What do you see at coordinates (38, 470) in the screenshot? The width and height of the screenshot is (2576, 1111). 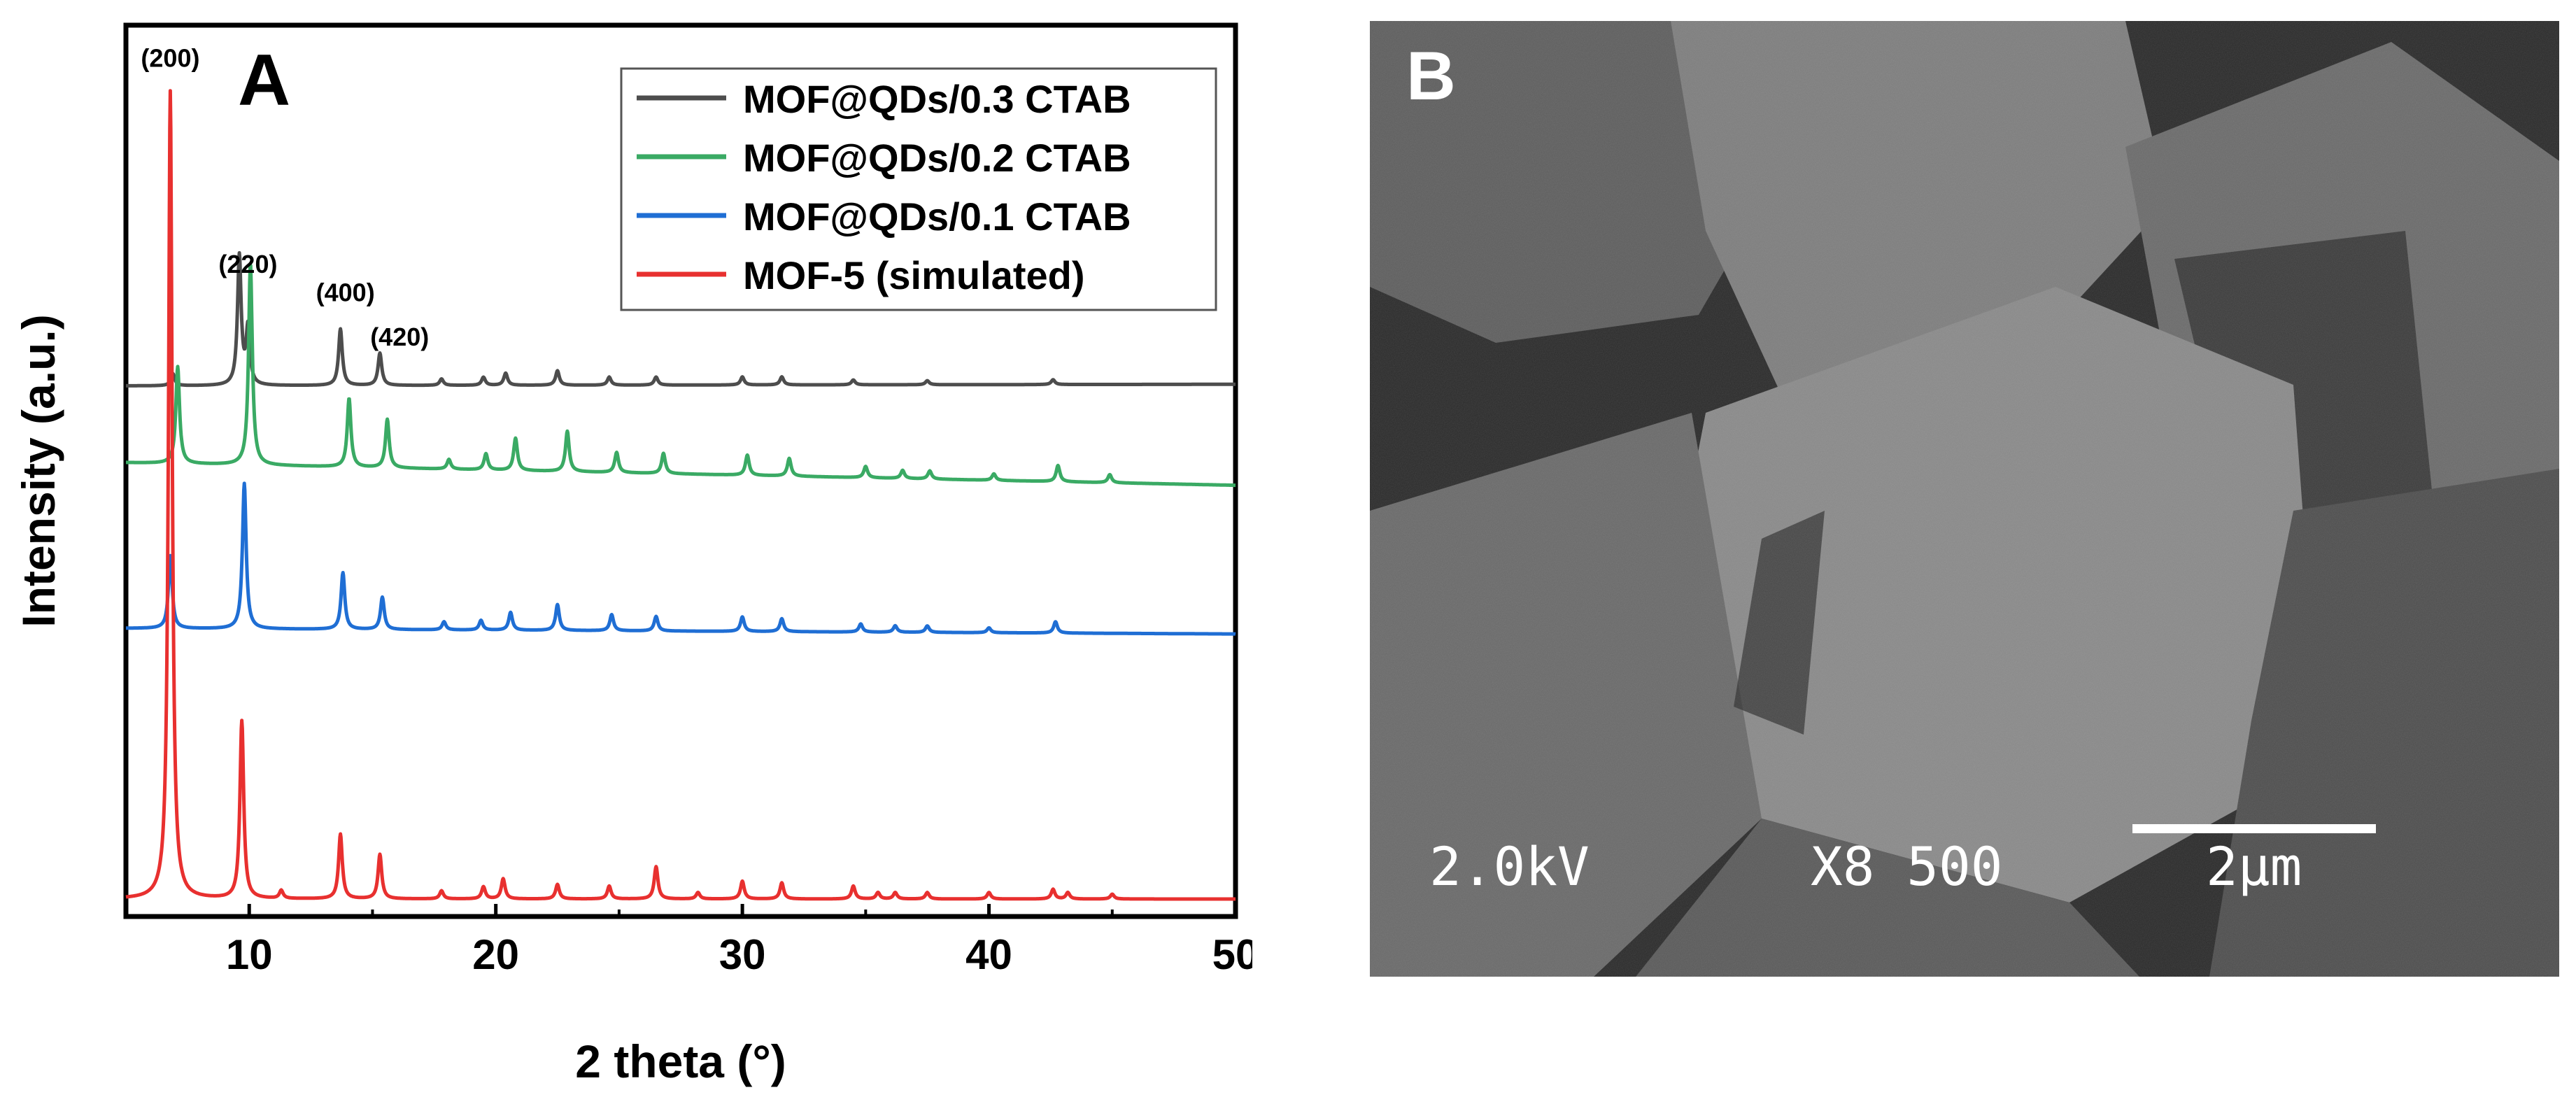 I see `y-axis-label: Intensity (a.u.)` at bounding box center [38, 470].